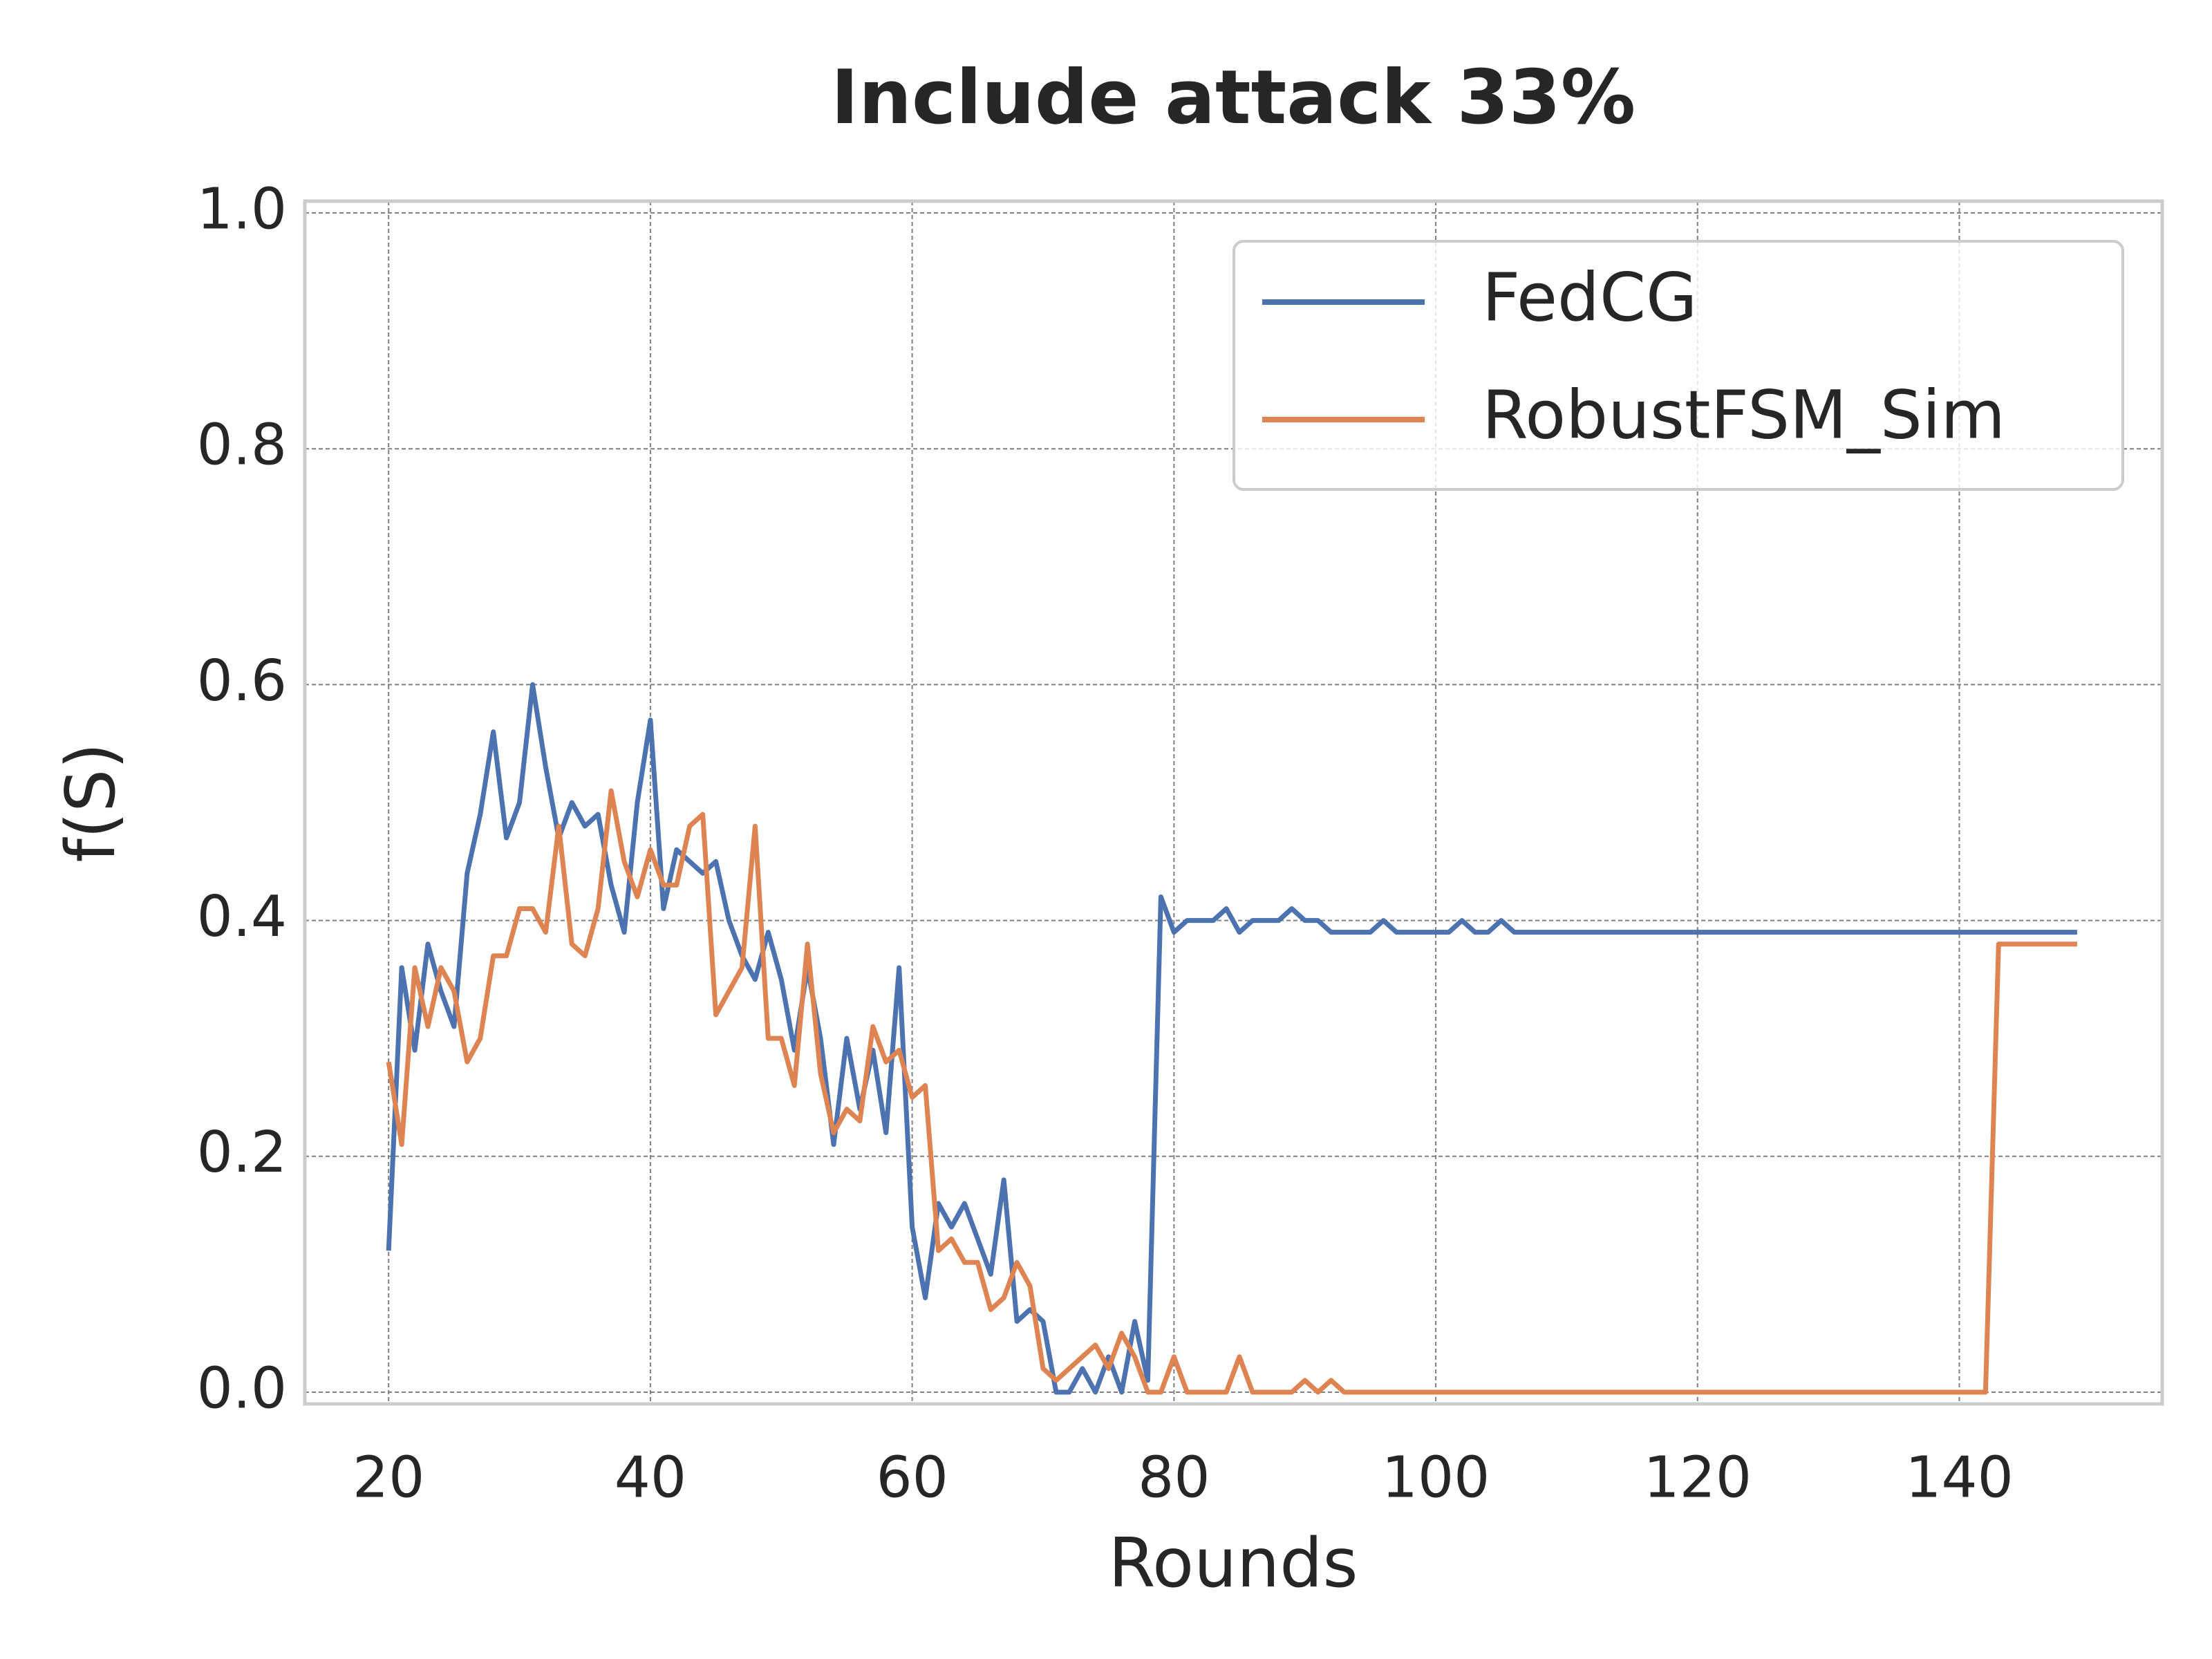 The height and width of the screenshot is (1659, 2212). What do you see at coordinates (1590, 297) in the screenshot?
I see `legend-label: FedCG` at bounding box center [1590, 297].